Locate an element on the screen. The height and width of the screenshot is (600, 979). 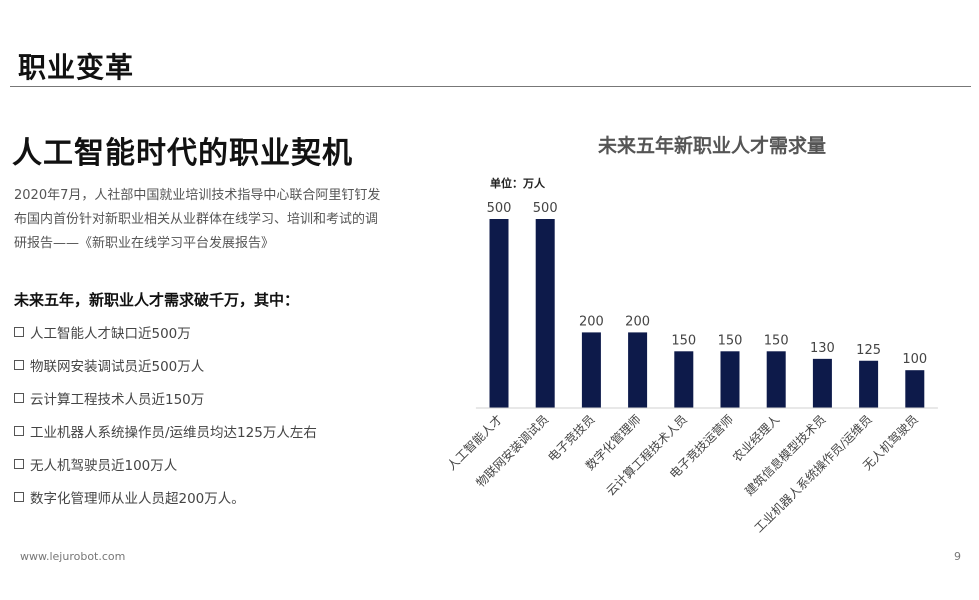
x-tick-label: 云计算工程技术人员 is located at coordinates (646, 455).